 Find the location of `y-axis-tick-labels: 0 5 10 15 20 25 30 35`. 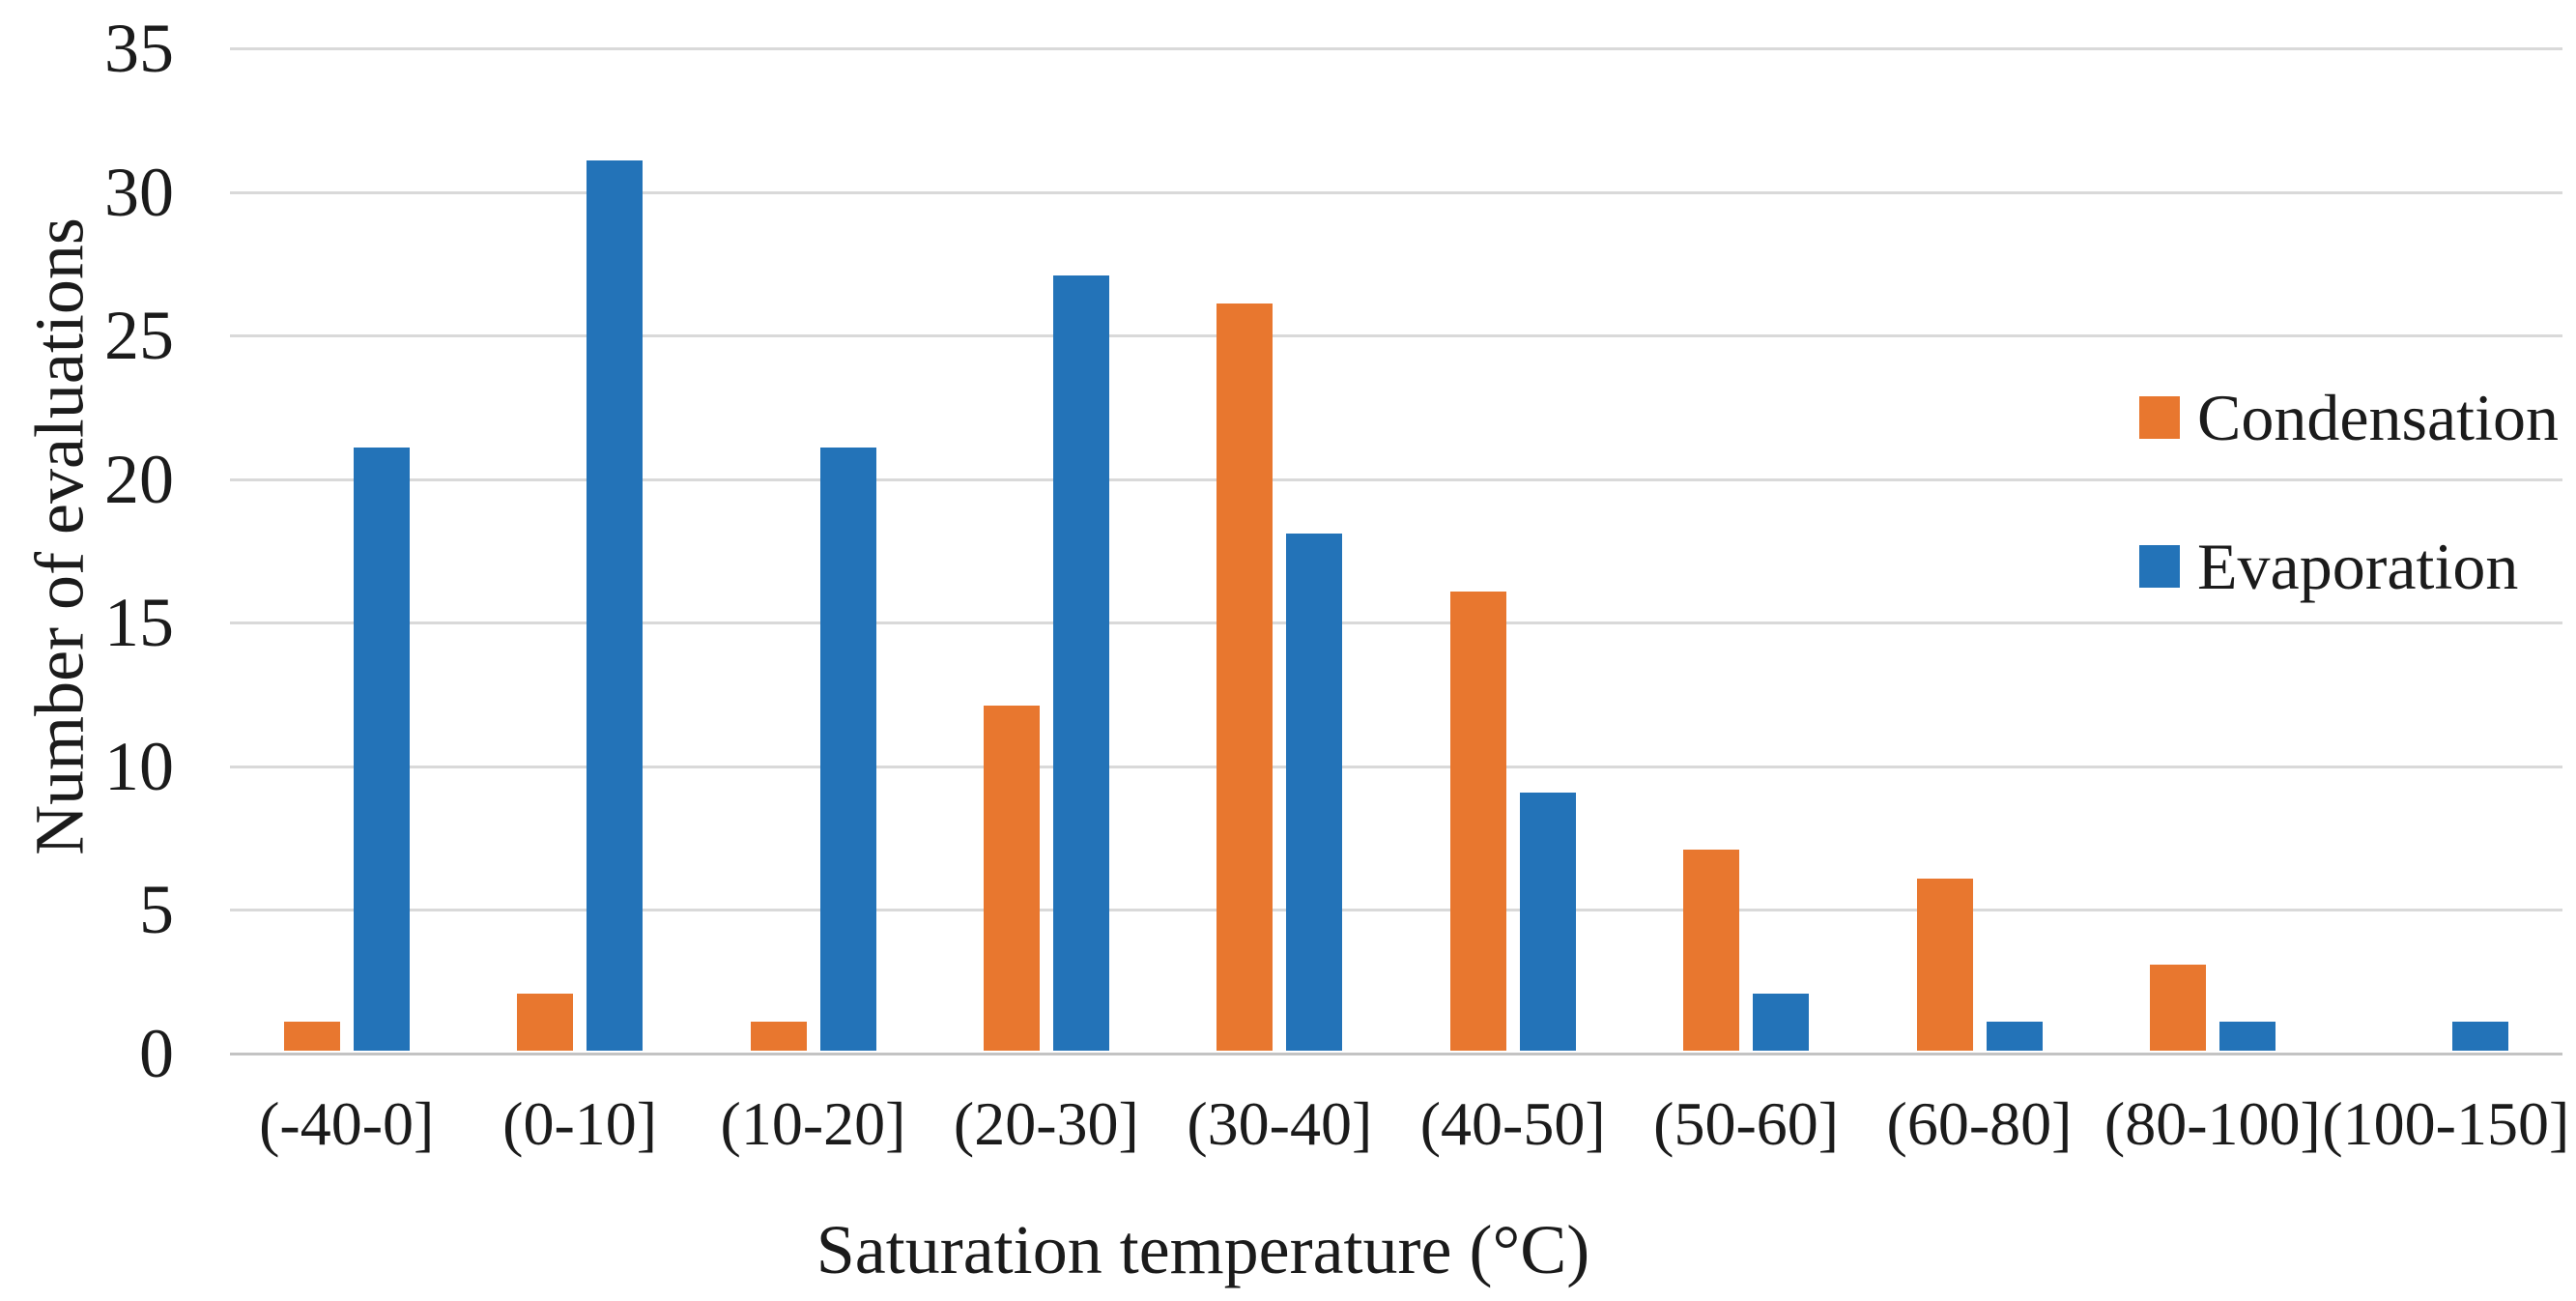

y-axis-tick-labels: 0 5 10 15 20 25 30 35 is located at coordinates (139, 551).